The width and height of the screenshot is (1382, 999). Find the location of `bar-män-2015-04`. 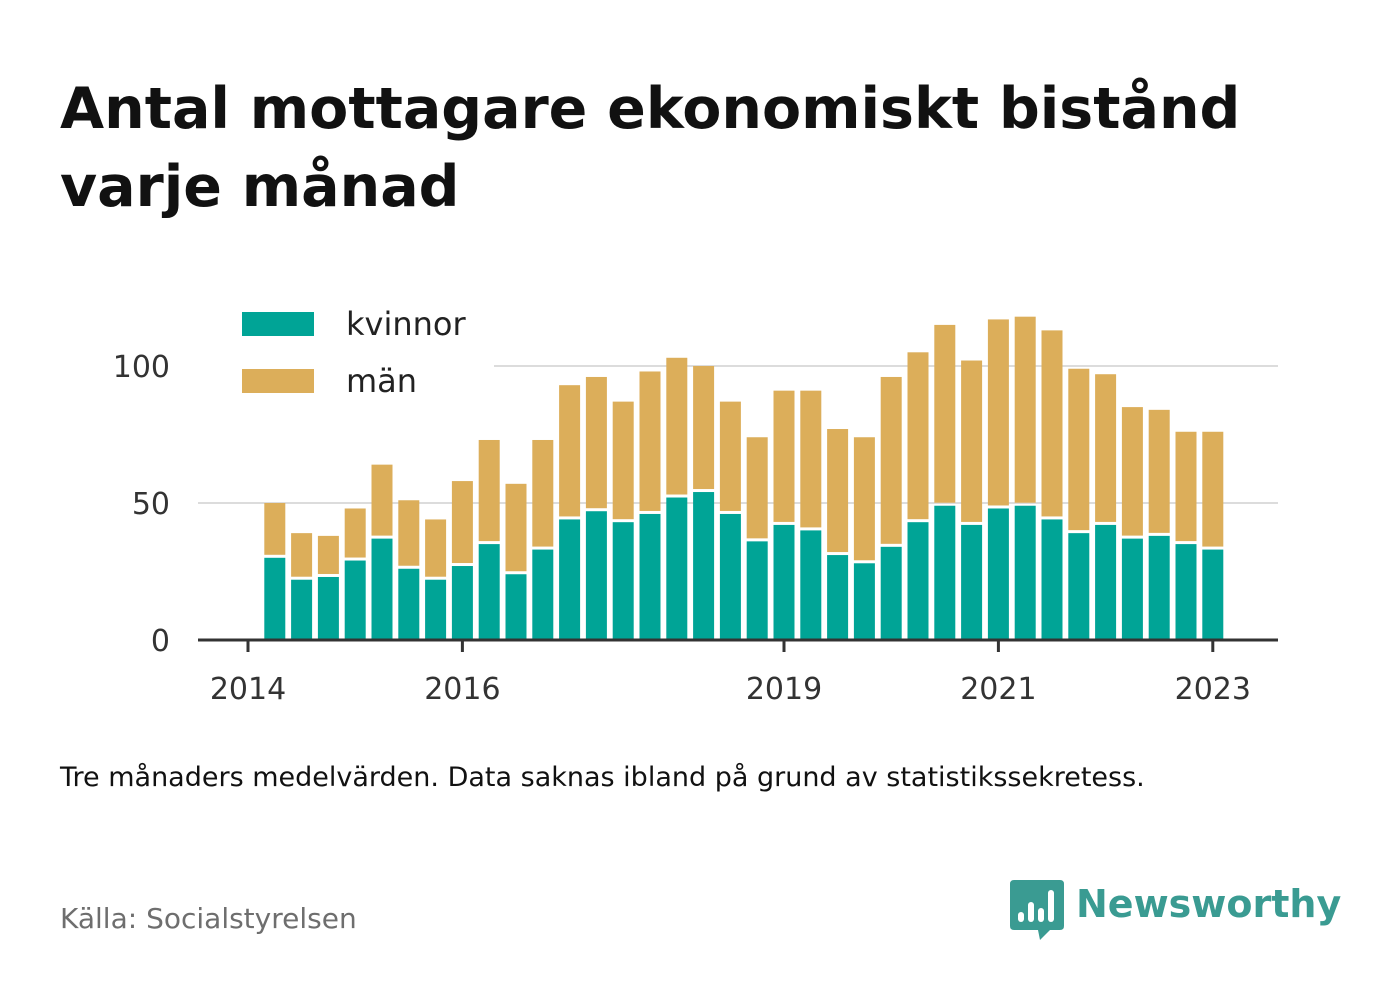

bar-män-2015-04 is located at coordinates (382, 500).